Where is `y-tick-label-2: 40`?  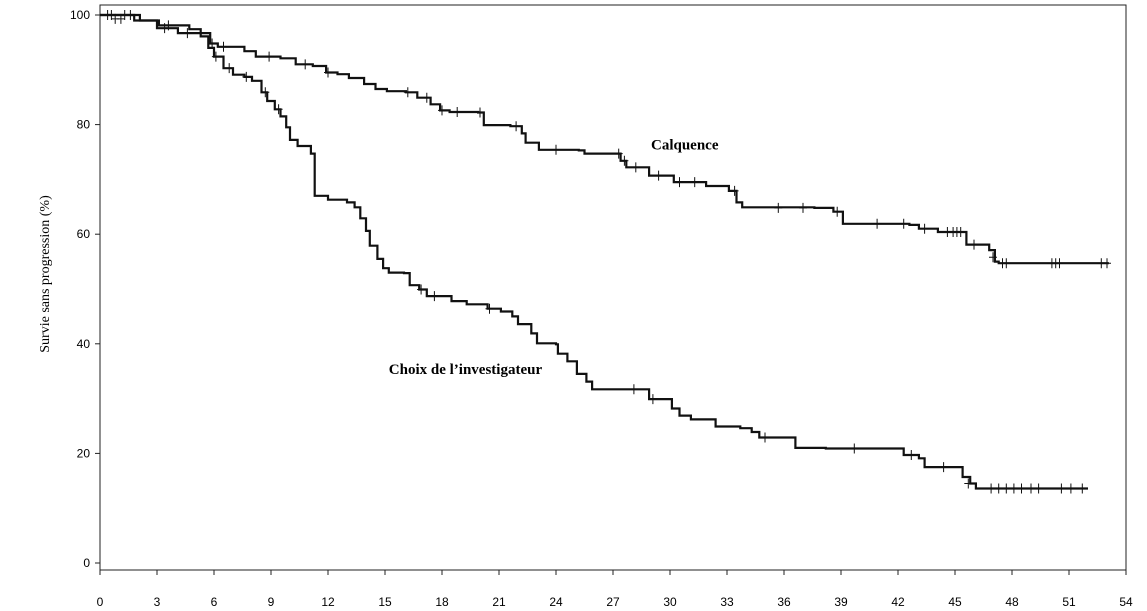
y-tick-label-2: 40 is located at coordinates (84, 344).